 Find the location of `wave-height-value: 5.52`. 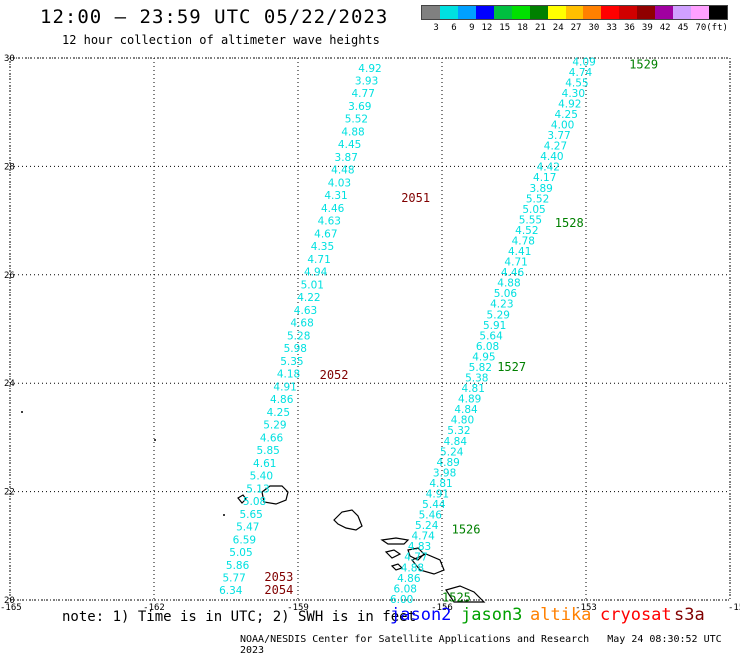

wave-height-value: 5.52 is located at coordinates (356, 120).